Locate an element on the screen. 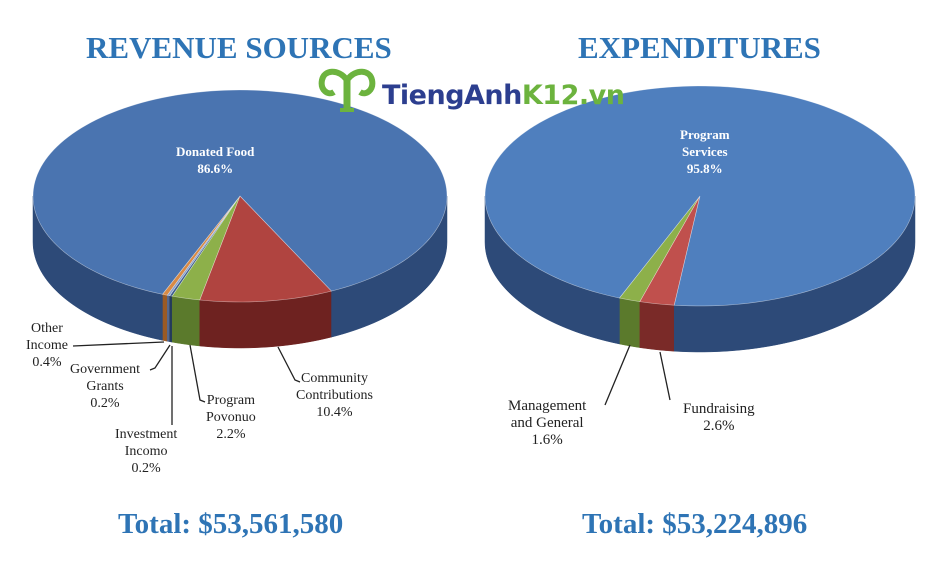 Image resolution: width=939 pixels, height=570 pixels. label-community-contributions: Community Contributions 10.4% is located at coordinates (334, 395).